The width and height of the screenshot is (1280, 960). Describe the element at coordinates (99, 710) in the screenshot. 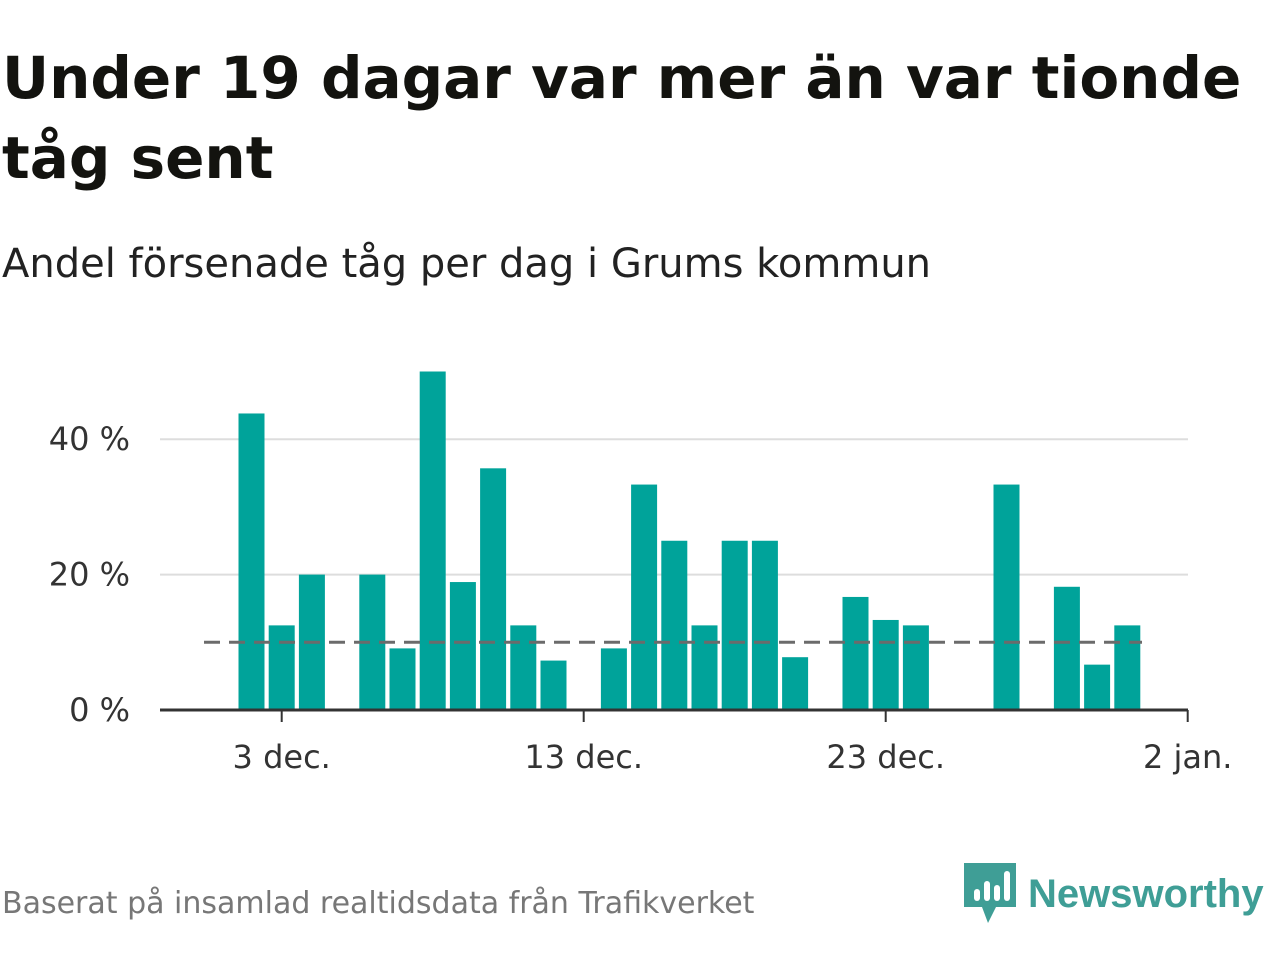

I see `y-tick-label: 0 %` at that location.